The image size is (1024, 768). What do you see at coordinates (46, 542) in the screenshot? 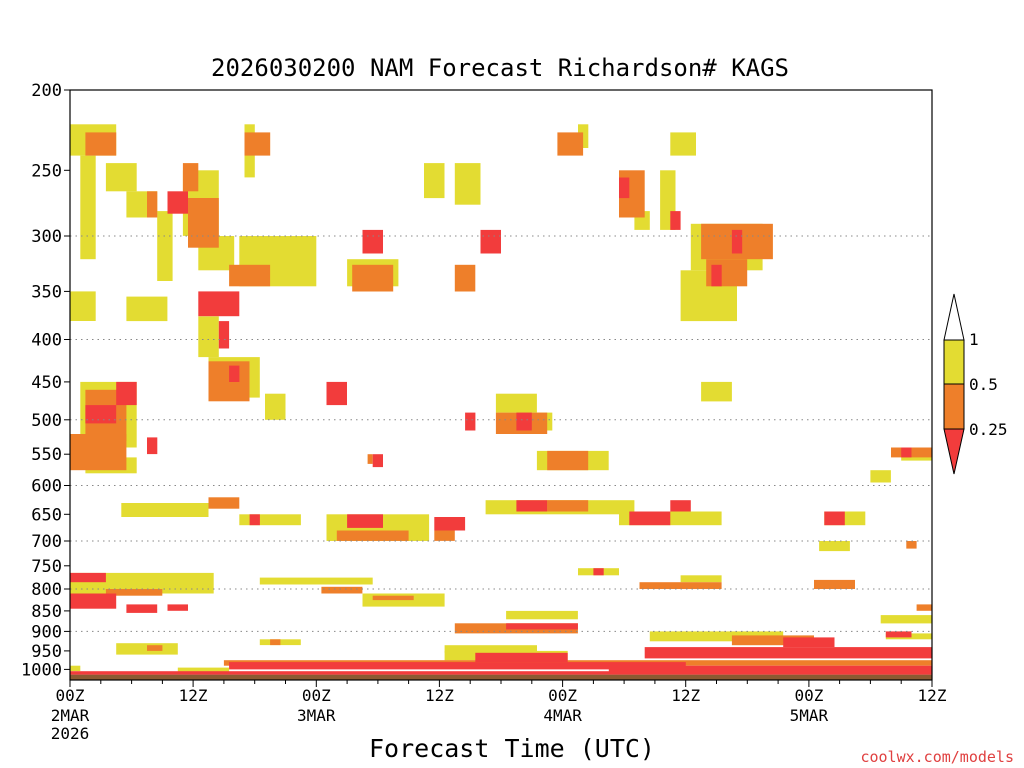
I see `y-tick-label: 700` at bounding box center [46, 542].